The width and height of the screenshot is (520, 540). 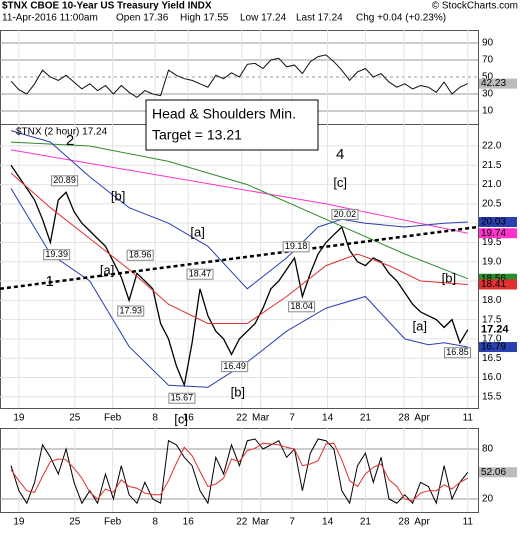 What do you see at coordinates (493, 83) in the screenshot?
I see `value-tag-label: 42.23` at bounding box center [493, 83].